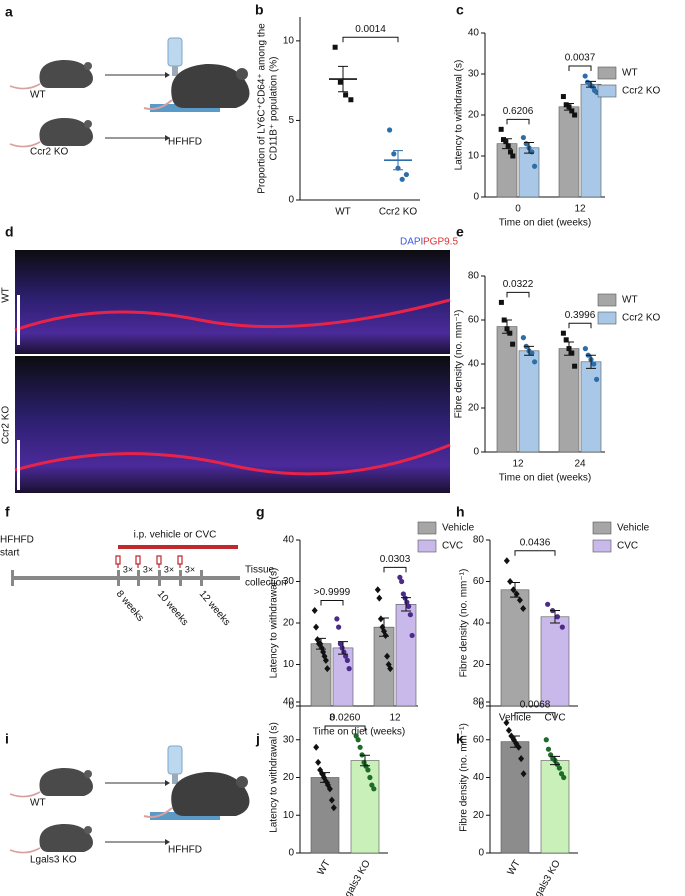  What do you see at coordinates (545, 478) in the screenshot?
I see `x-axis-label: Time on diet (weeks)` at bounding box center [545, 478].